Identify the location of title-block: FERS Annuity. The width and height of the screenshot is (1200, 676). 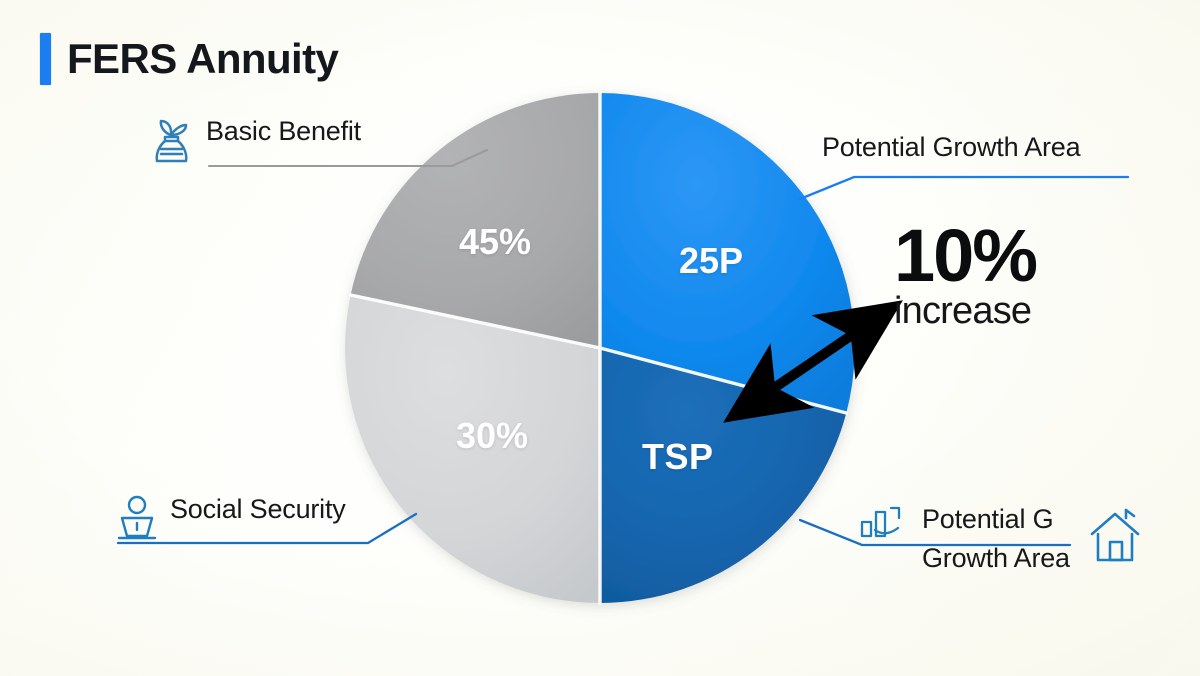
(189, 59).